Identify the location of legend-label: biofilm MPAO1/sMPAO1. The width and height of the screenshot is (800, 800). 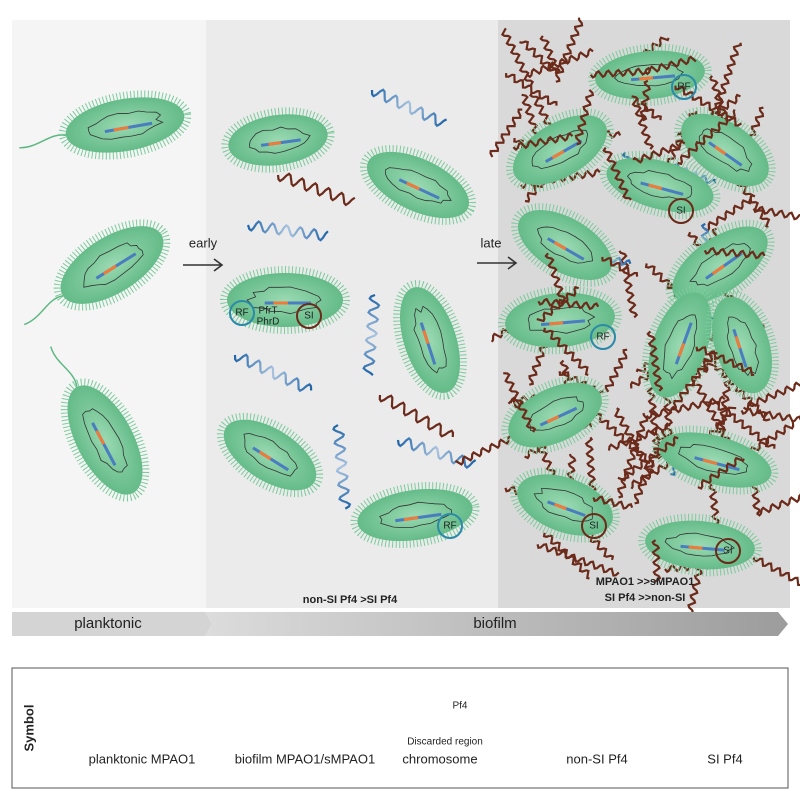
(305, 758).